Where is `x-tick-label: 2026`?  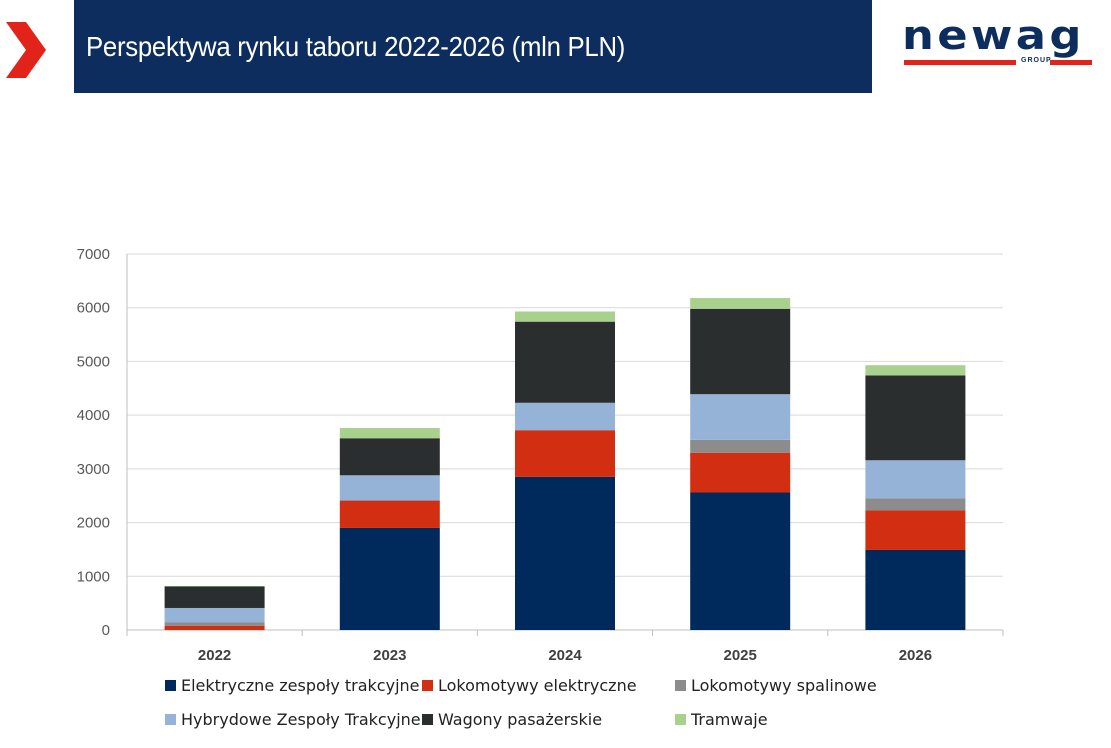 x-tick-label: 2026 is located at coordinates (915, 655).